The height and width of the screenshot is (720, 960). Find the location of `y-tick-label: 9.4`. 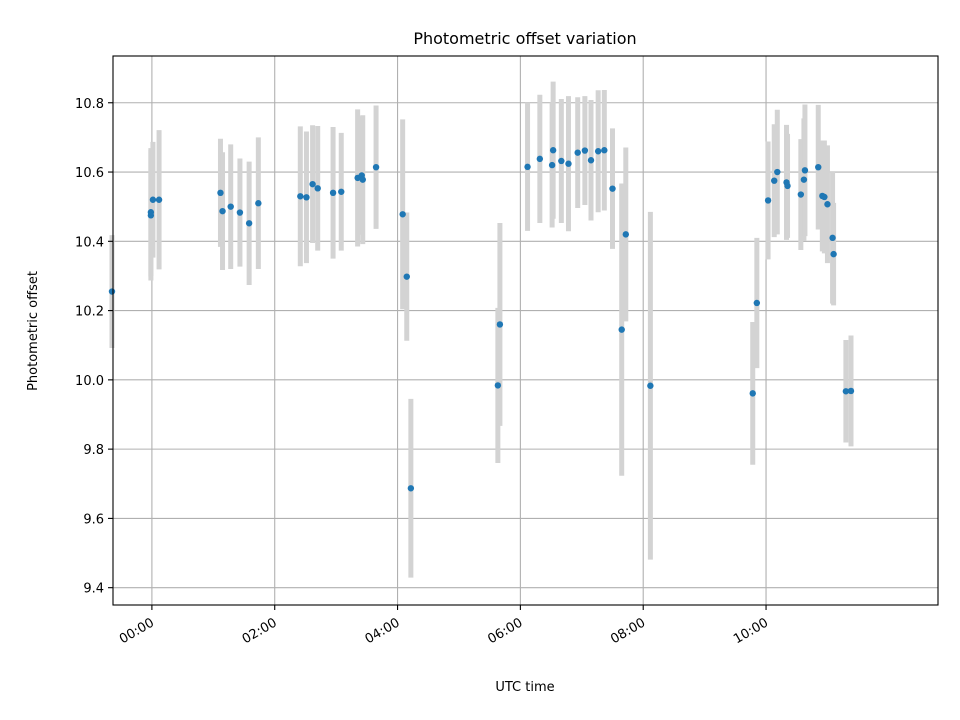

y-tick-label: 9.4 is located at coordinates (93, 589).